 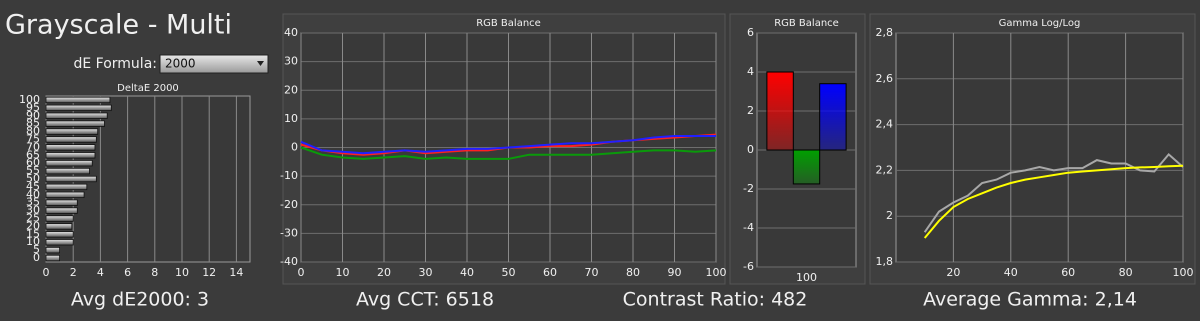 I want to click on y-tick-label: 50, so click(x=33, y=178).